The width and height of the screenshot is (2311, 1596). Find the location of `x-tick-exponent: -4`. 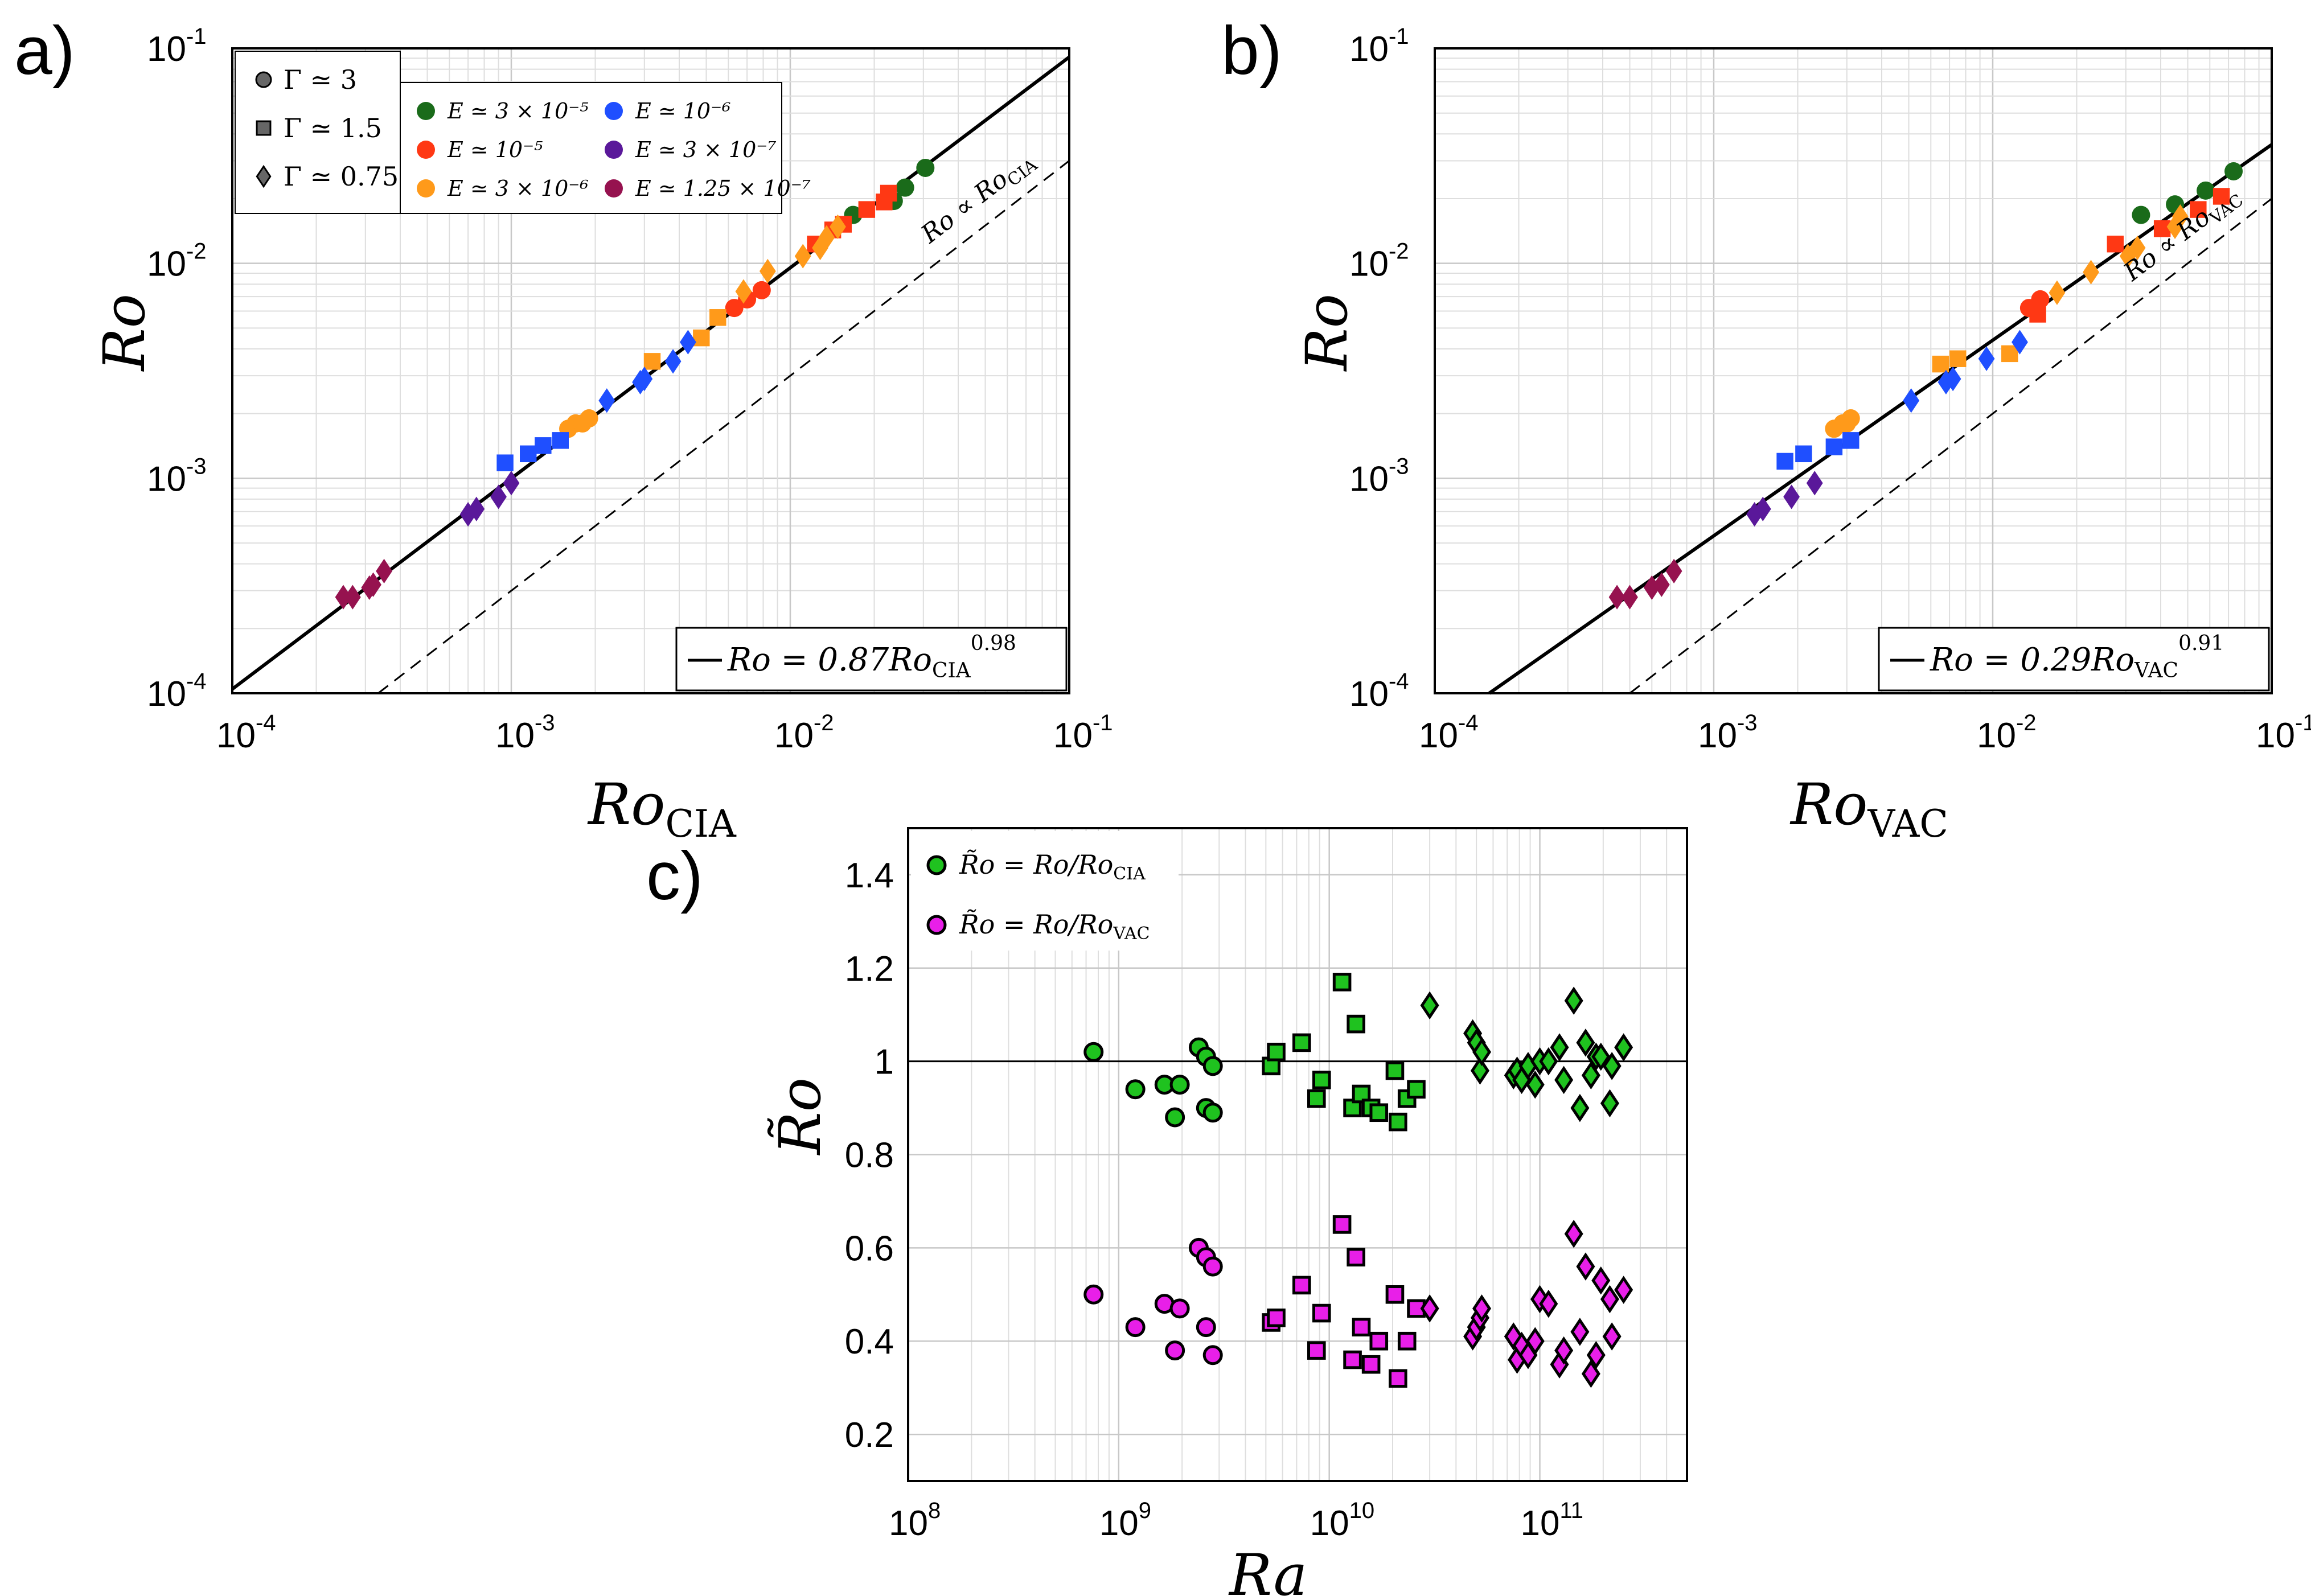

x-tick-exponent: -4 is located at coordinates (266, 722).